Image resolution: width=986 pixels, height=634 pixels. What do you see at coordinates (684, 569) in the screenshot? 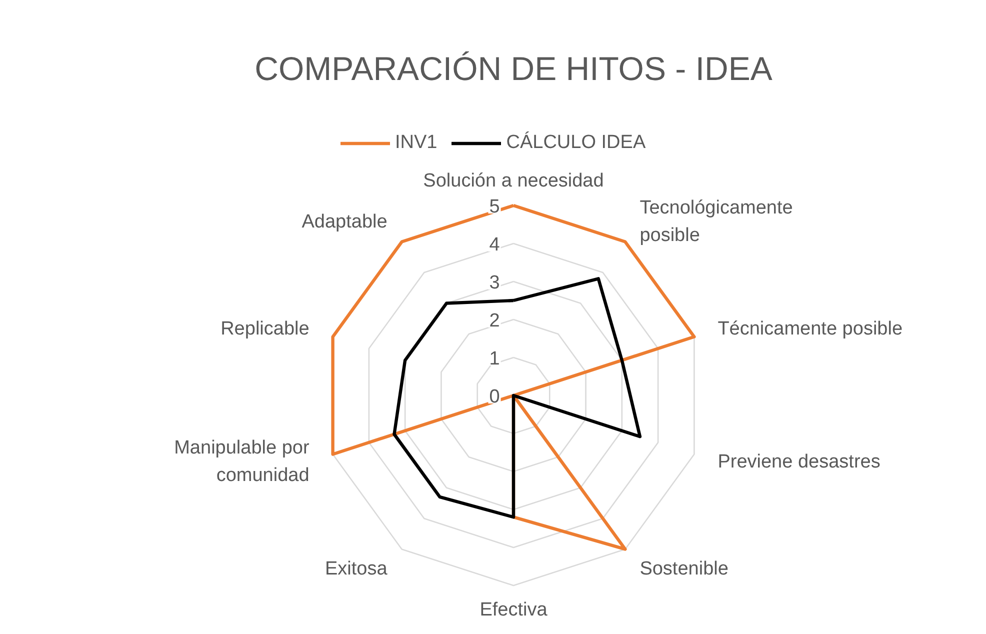
I see `spoke-label: Sostenible` at bounding box center [684, 569].